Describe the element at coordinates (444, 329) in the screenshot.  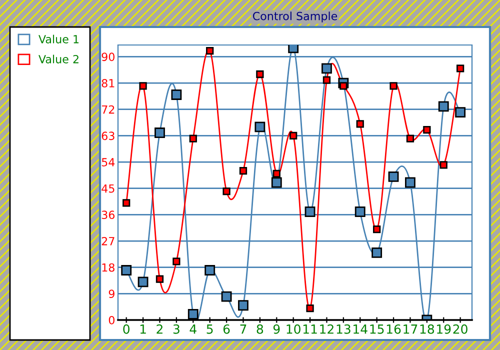
I see `x-tick-label: 19` at that location.